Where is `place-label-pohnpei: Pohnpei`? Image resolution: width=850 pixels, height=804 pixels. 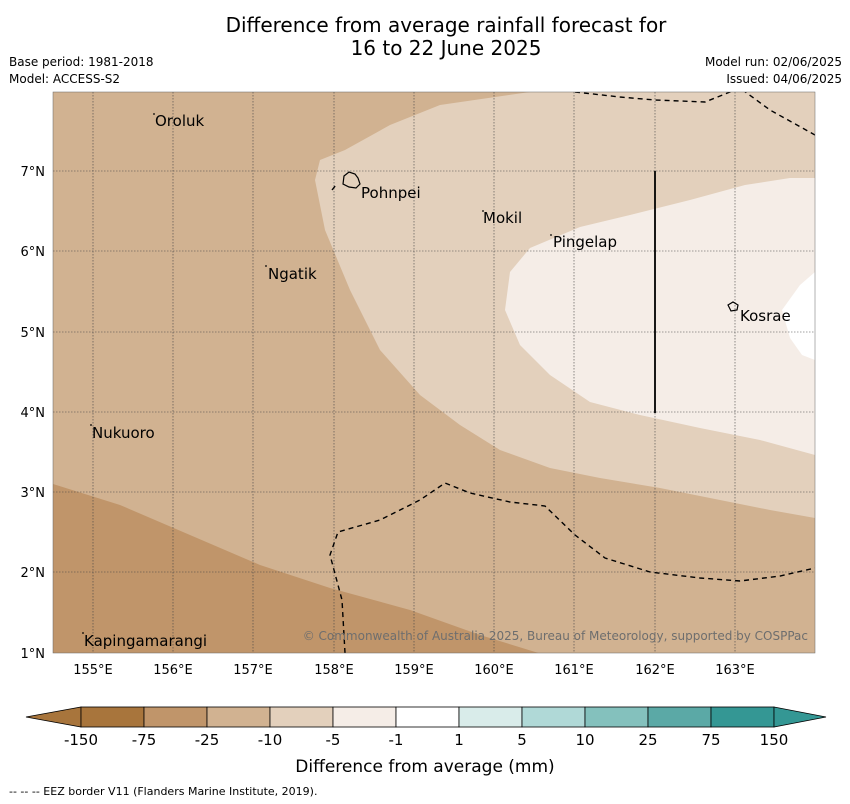
place-label-pohnpei: Pohnpei is located at coordinates (391, 193).